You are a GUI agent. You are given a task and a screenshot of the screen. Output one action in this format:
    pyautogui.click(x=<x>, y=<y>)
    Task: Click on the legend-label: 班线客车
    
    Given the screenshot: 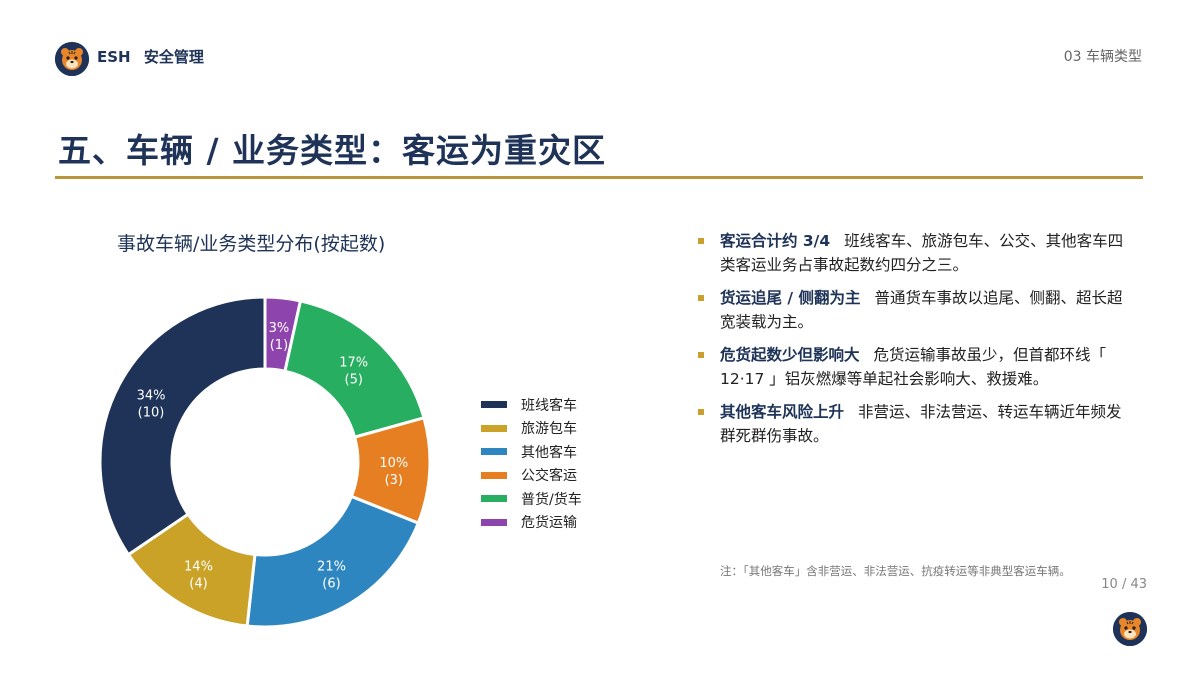 What is the action you would take?
    pyautogui.click(x=549, y=405)
    